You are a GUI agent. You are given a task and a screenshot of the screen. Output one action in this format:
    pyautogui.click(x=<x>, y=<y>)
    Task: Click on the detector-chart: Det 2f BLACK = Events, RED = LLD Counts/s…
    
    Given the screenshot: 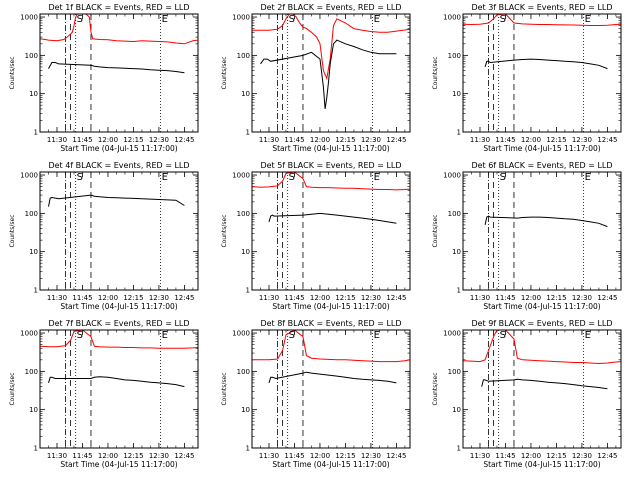 What is the action you would take?
    pyautogui.click(x=316, y=78)
    